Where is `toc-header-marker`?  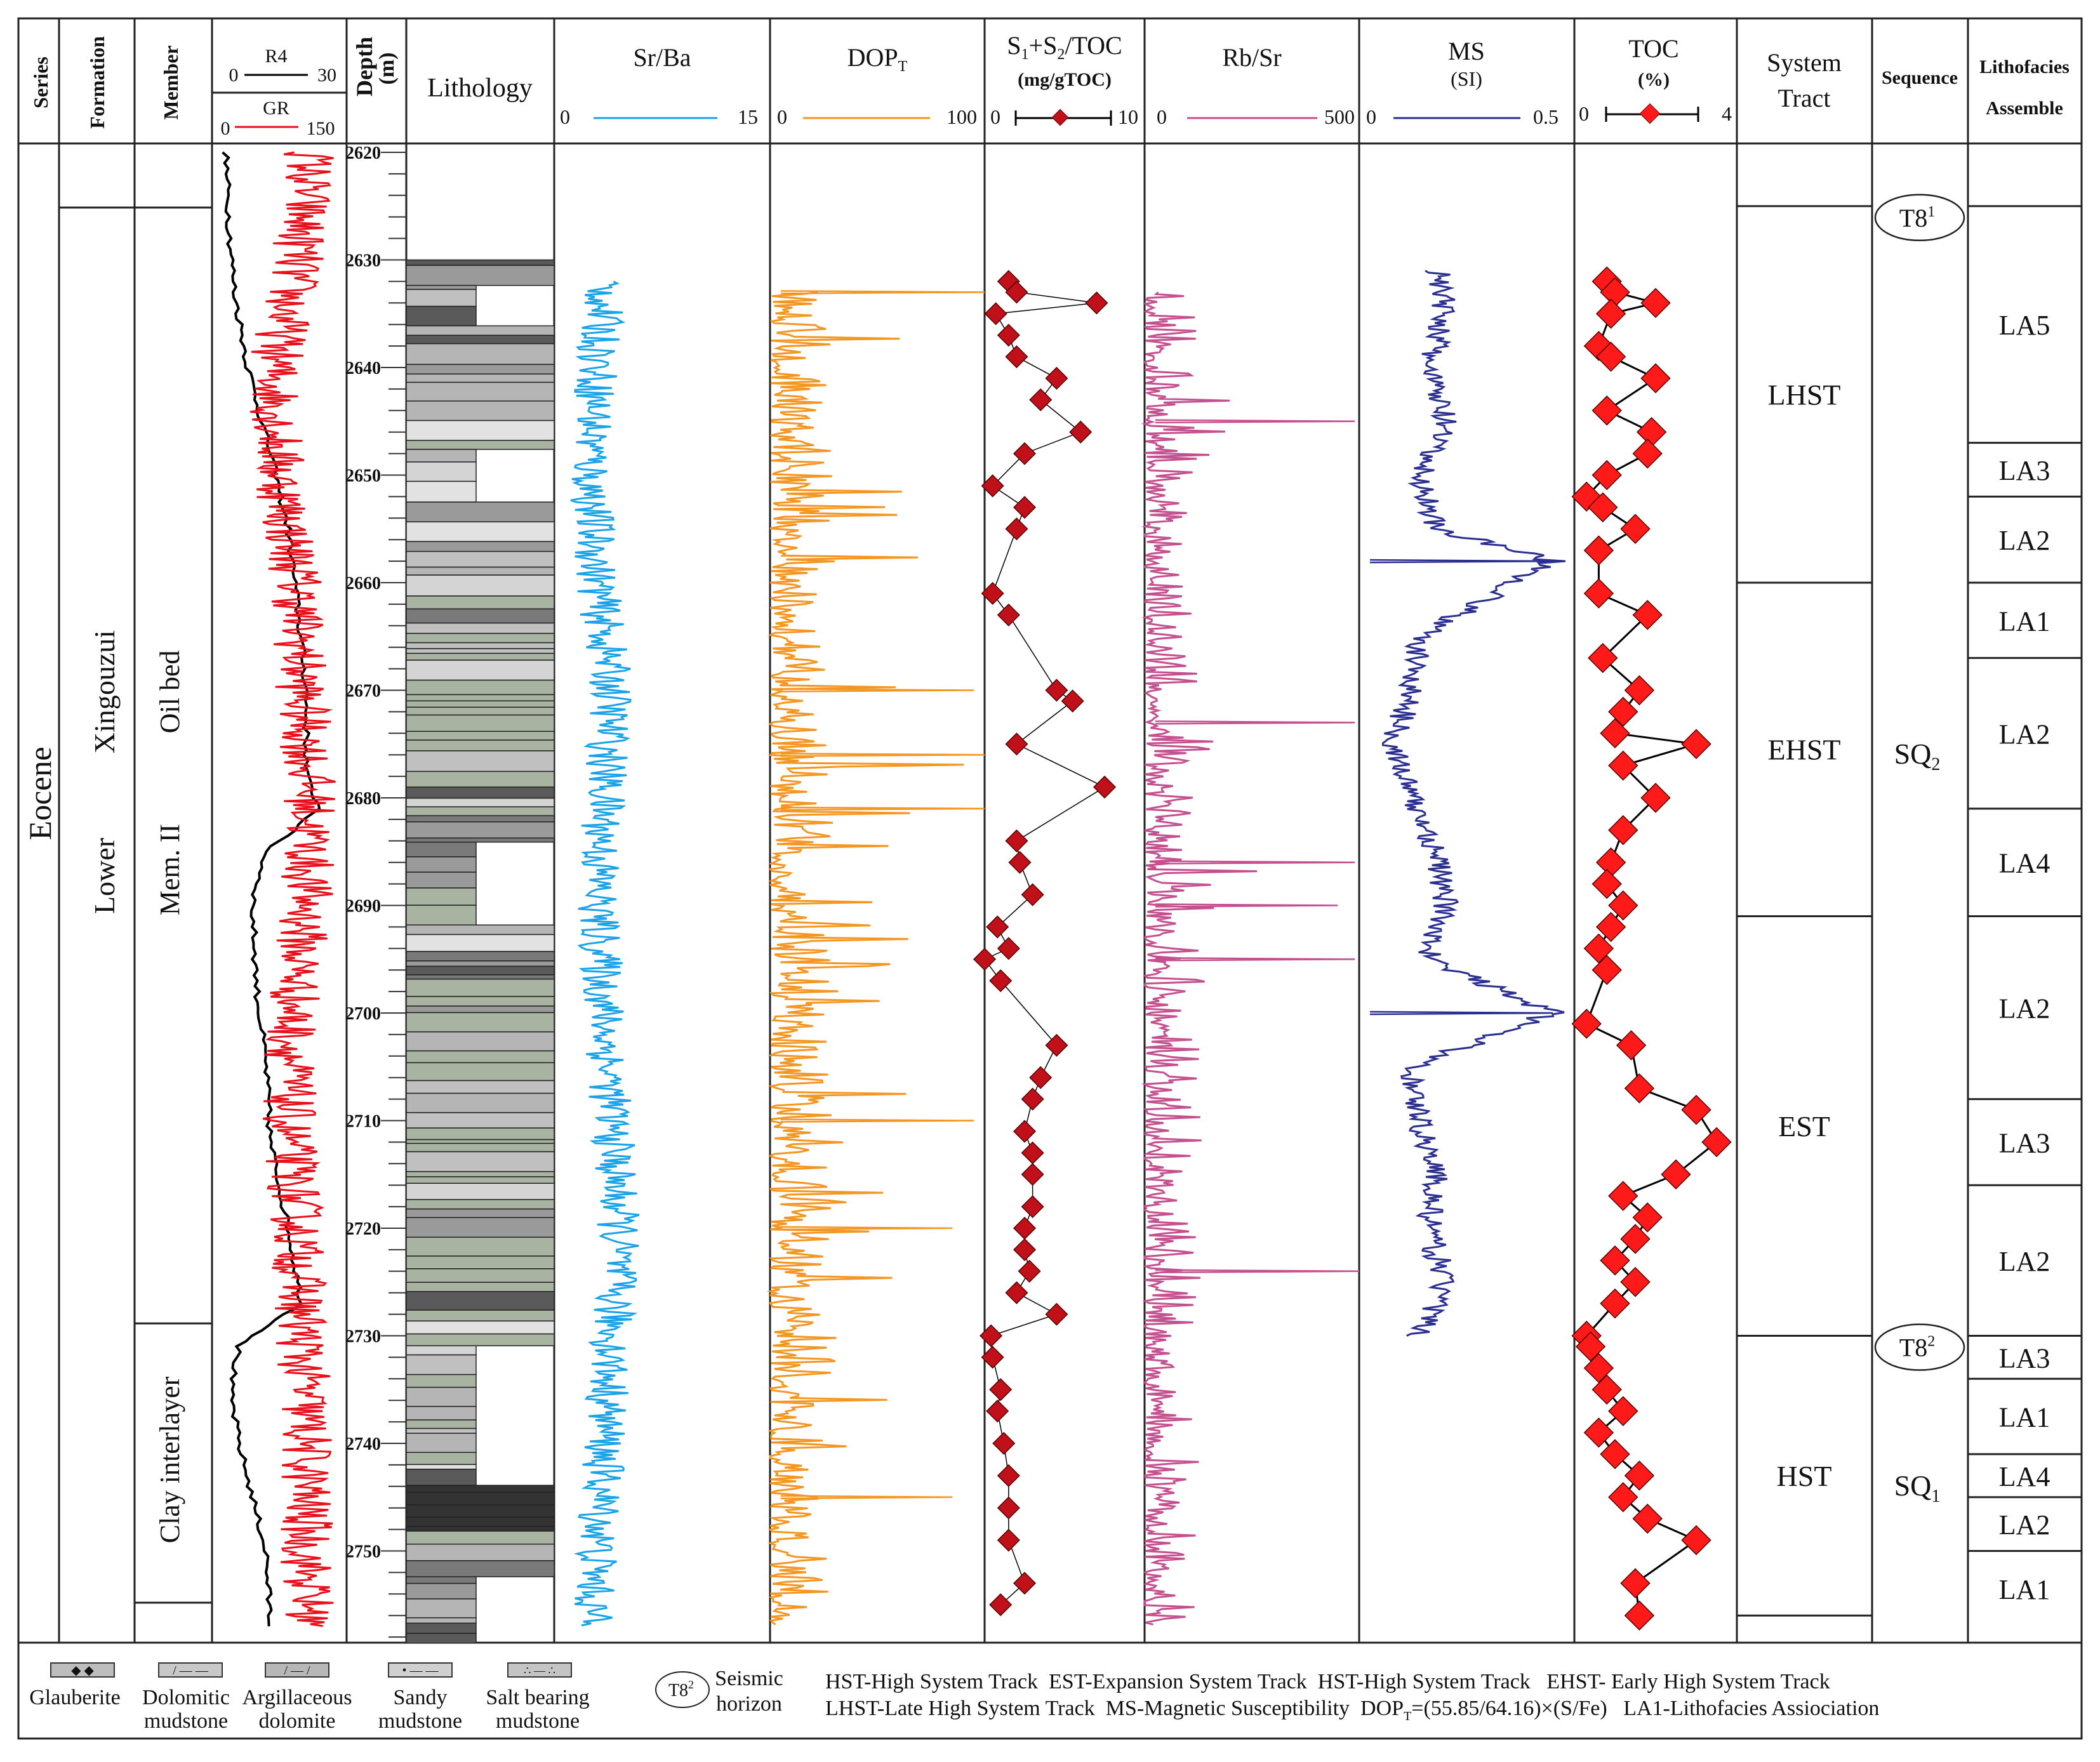 toc-header-marker is located at coordinates (1650, 113).